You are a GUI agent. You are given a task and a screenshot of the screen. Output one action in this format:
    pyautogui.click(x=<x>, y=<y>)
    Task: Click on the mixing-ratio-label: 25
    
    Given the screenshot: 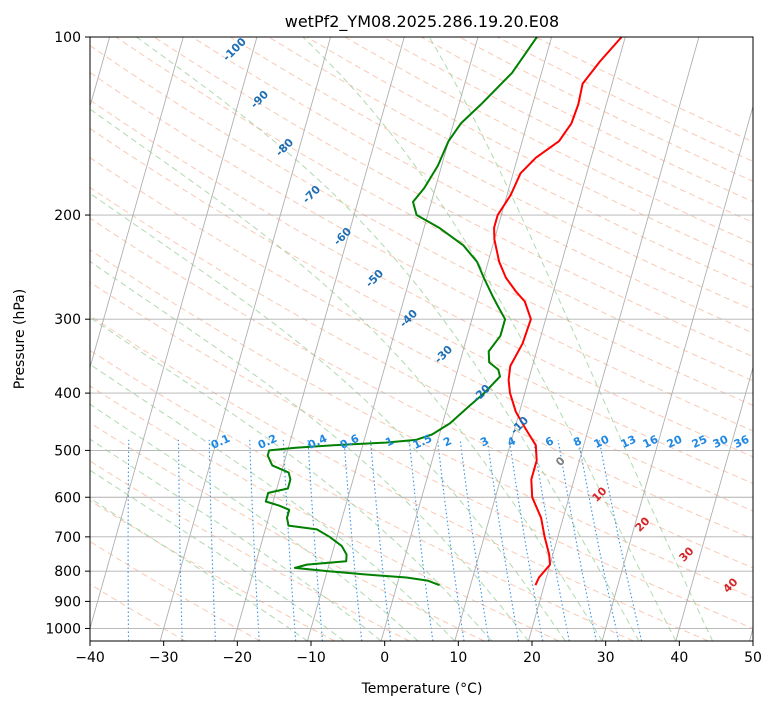 What is the action you would take?
    pyautogui.click(x=699, y=442)
    